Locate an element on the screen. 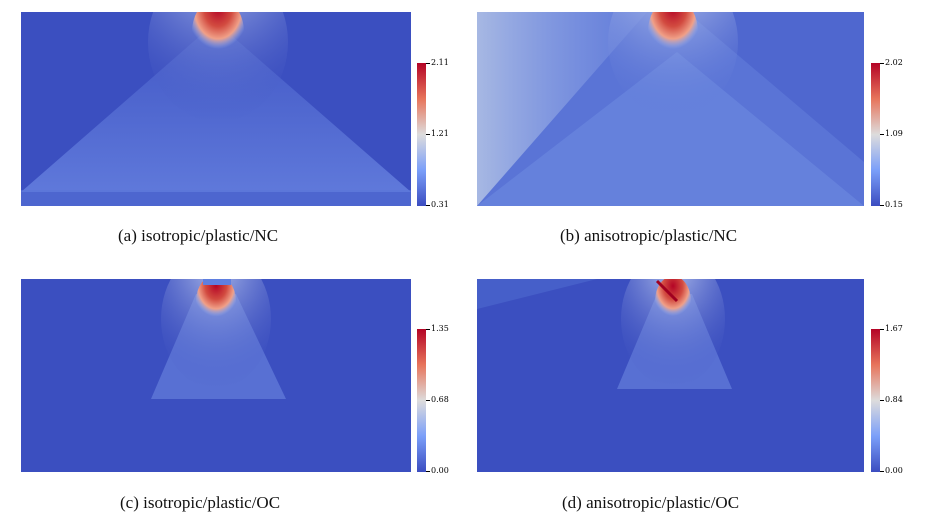 This screenshot has width=940, height=521. colorbar-c-max: 1.35 is located at coordinates (440, 328).